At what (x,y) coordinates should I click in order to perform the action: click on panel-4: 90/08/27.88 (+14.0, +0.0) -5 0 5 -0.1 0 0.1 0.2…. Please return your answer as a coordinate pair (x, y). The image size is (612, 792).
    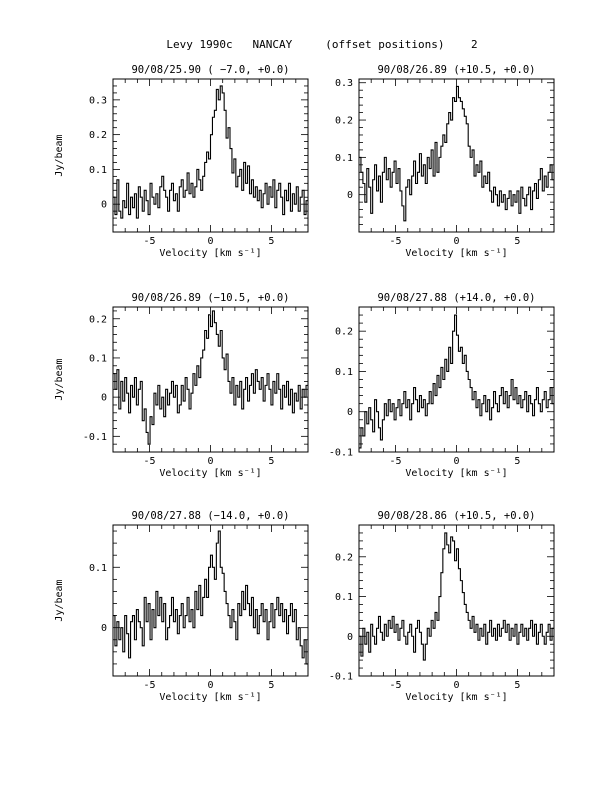
    Looking at the image, I should click on (442, 385).